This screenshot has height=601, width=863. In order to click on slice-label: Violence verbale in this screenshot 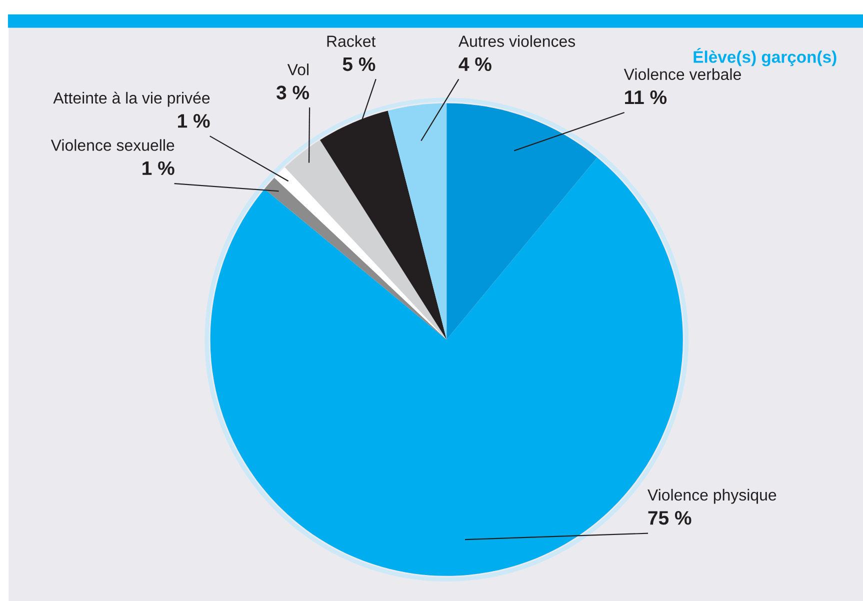, I will do `click(682, 74)`.